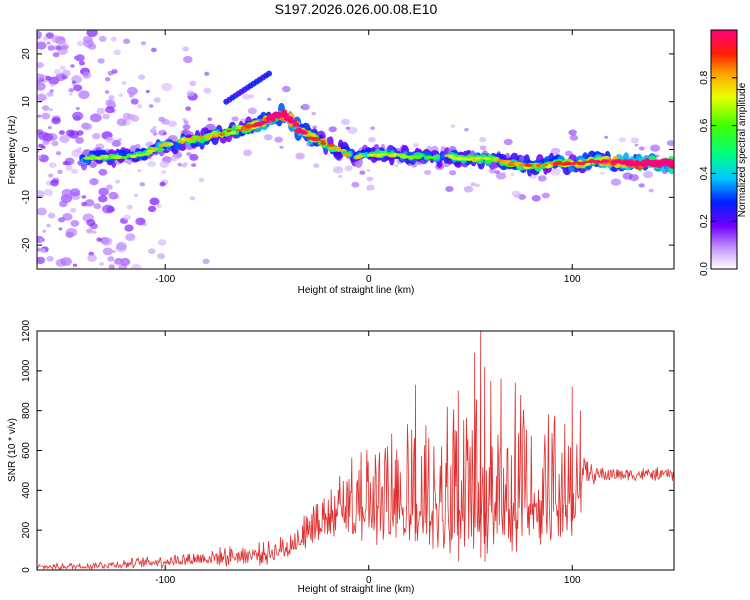 The image size is (750, 600). I want to click on y-tick-label: 1000, so click(26, 370).